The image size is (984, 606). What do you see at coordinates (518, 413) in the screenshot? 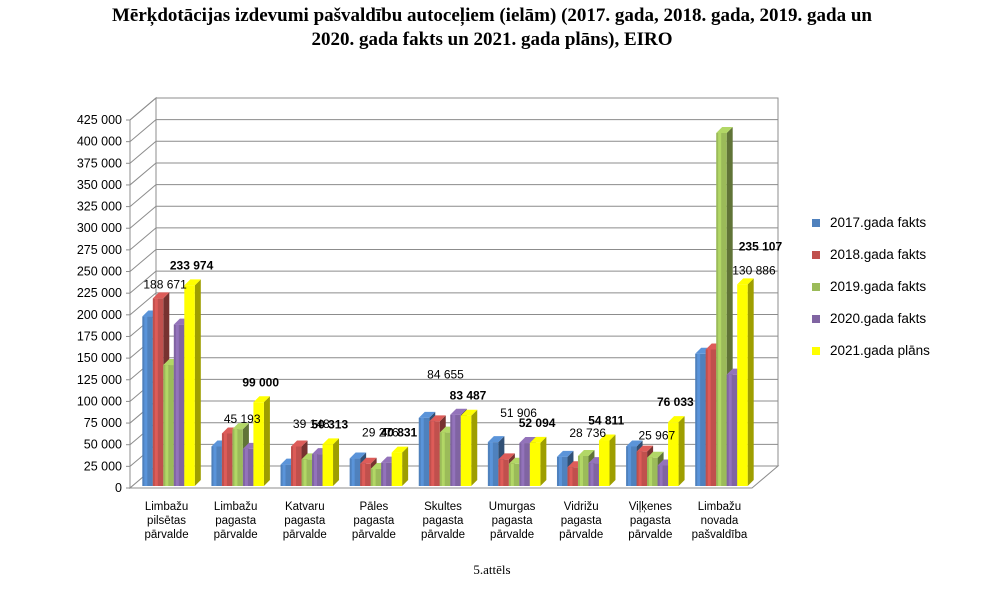
I see `data-label: 51 906` at bounding box center [518, 413].